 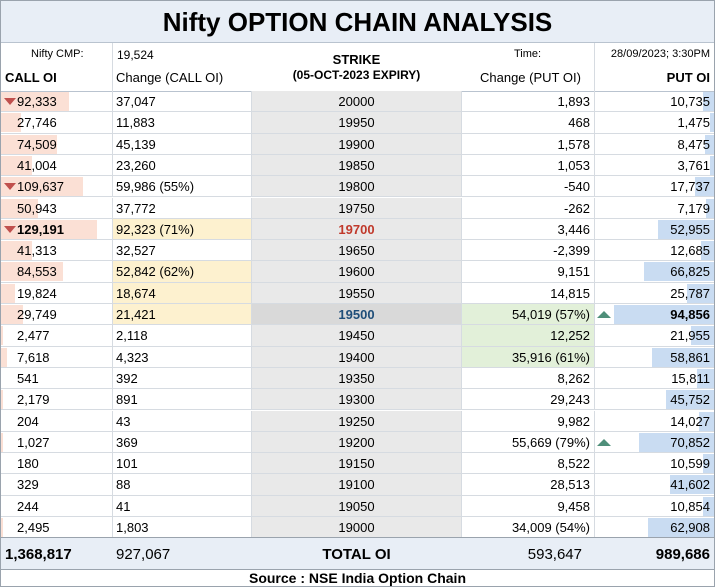 I want to click on change-put-cell: 35,916 (61%), so click(x=528, y=356).